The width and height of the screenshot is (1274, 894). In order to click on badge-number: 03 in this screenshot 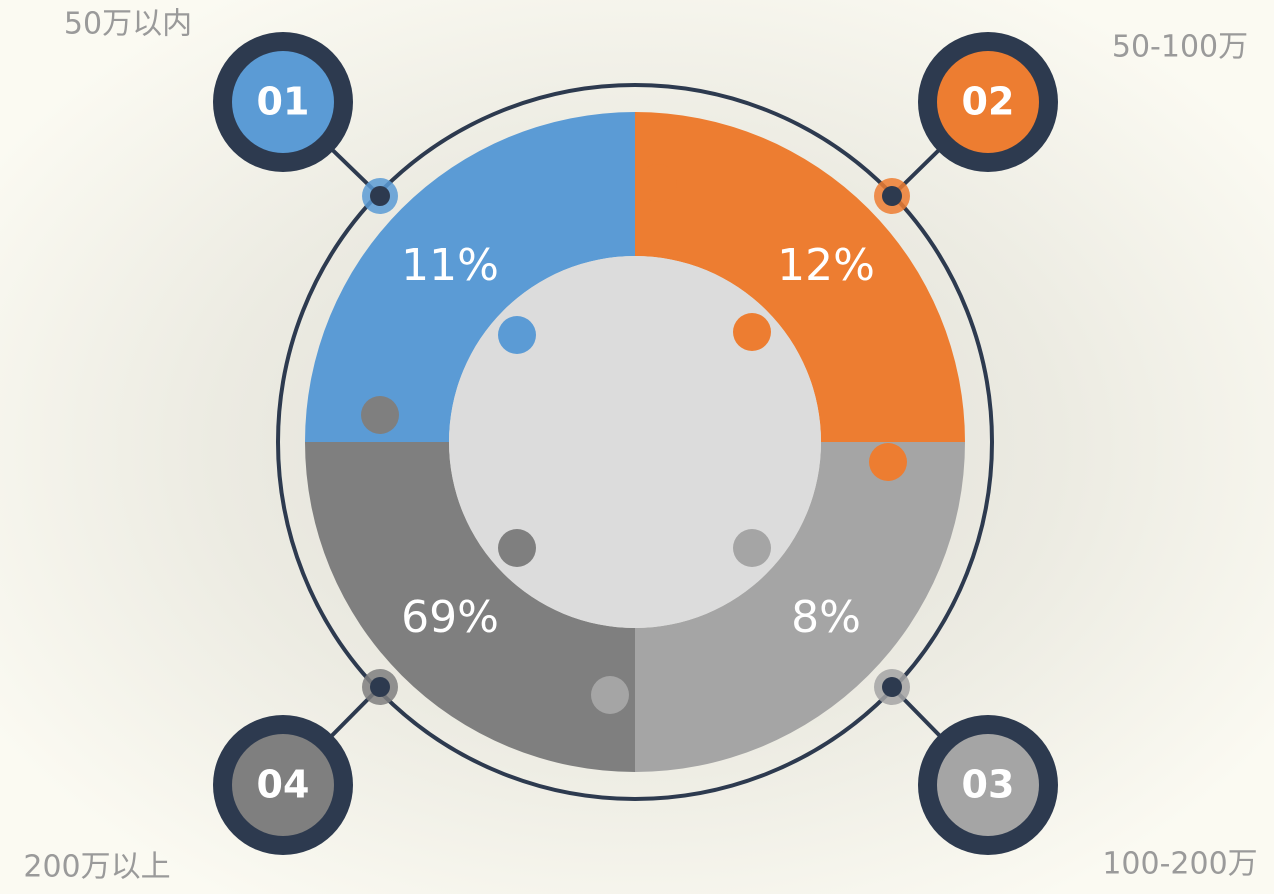, I will do `click(988, 785)`.